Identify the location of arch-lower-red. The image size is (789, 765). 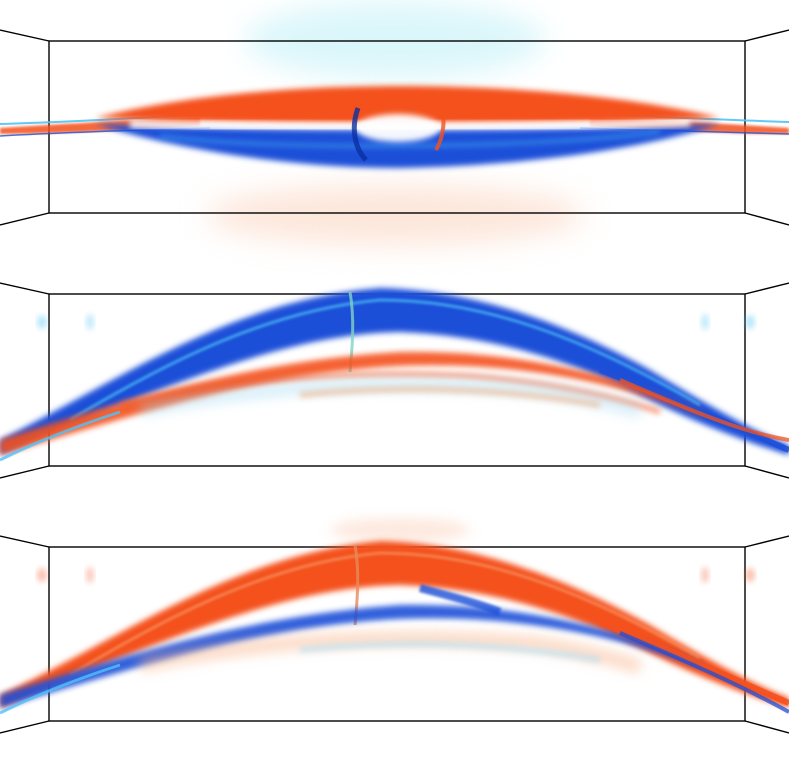
(352, 403).